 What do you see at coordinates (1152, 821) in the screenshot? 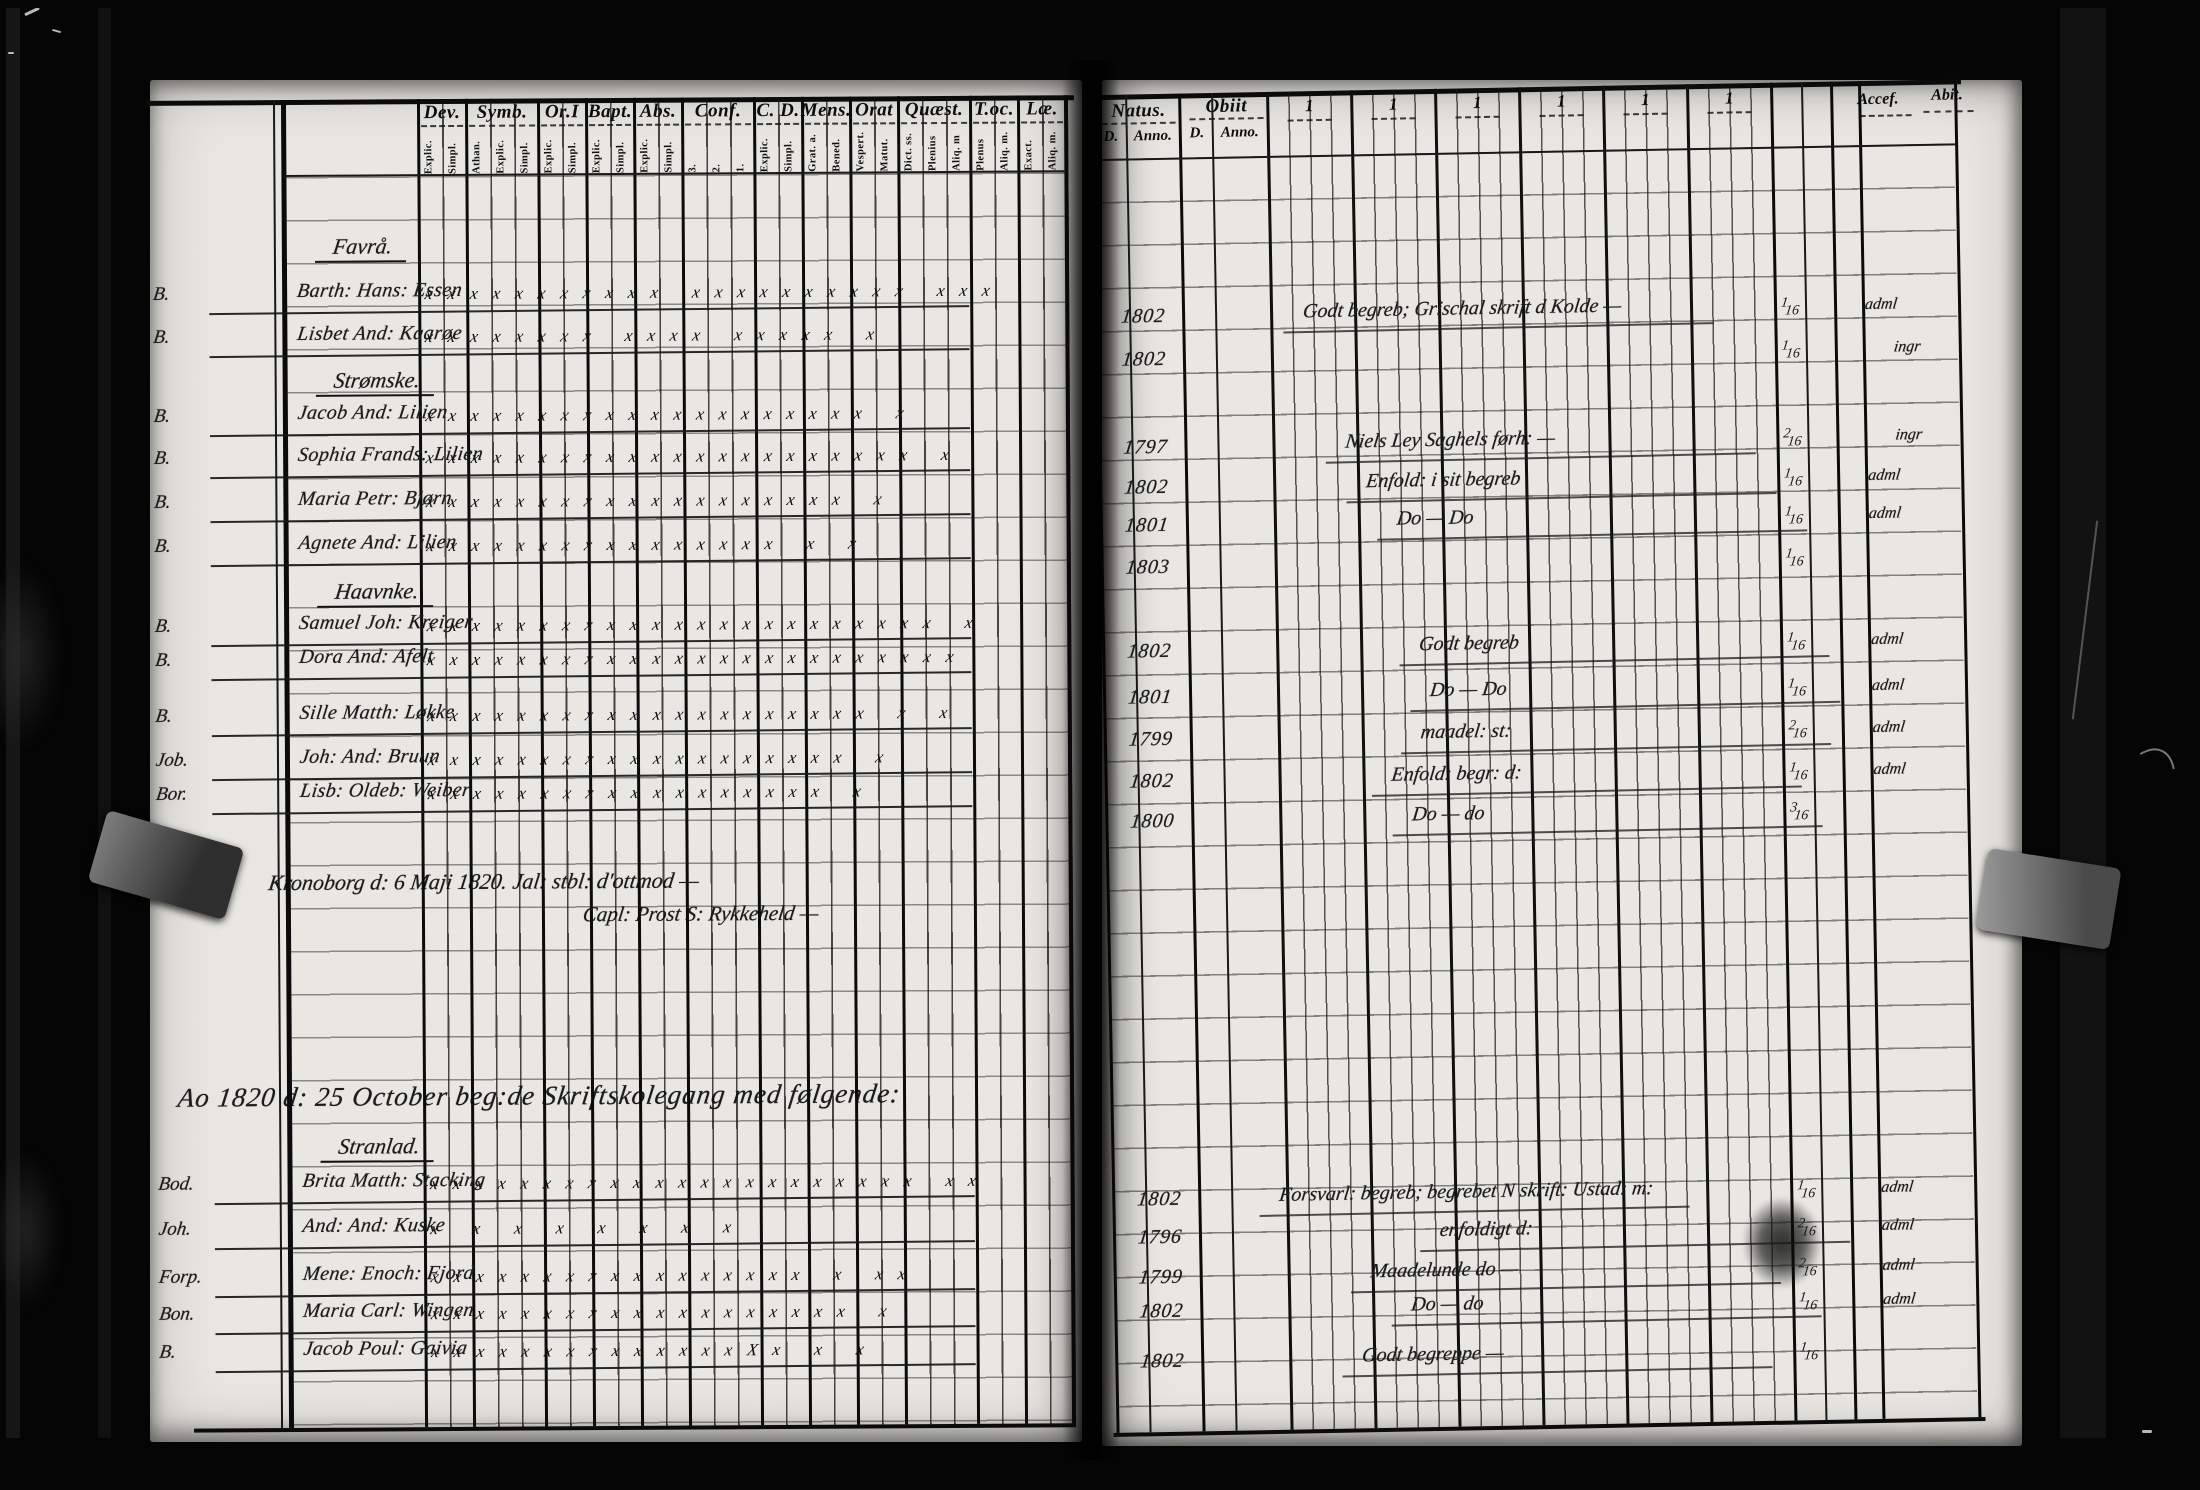
I see `natus-anno-value: 1800` at bounding box center [1152, 821].